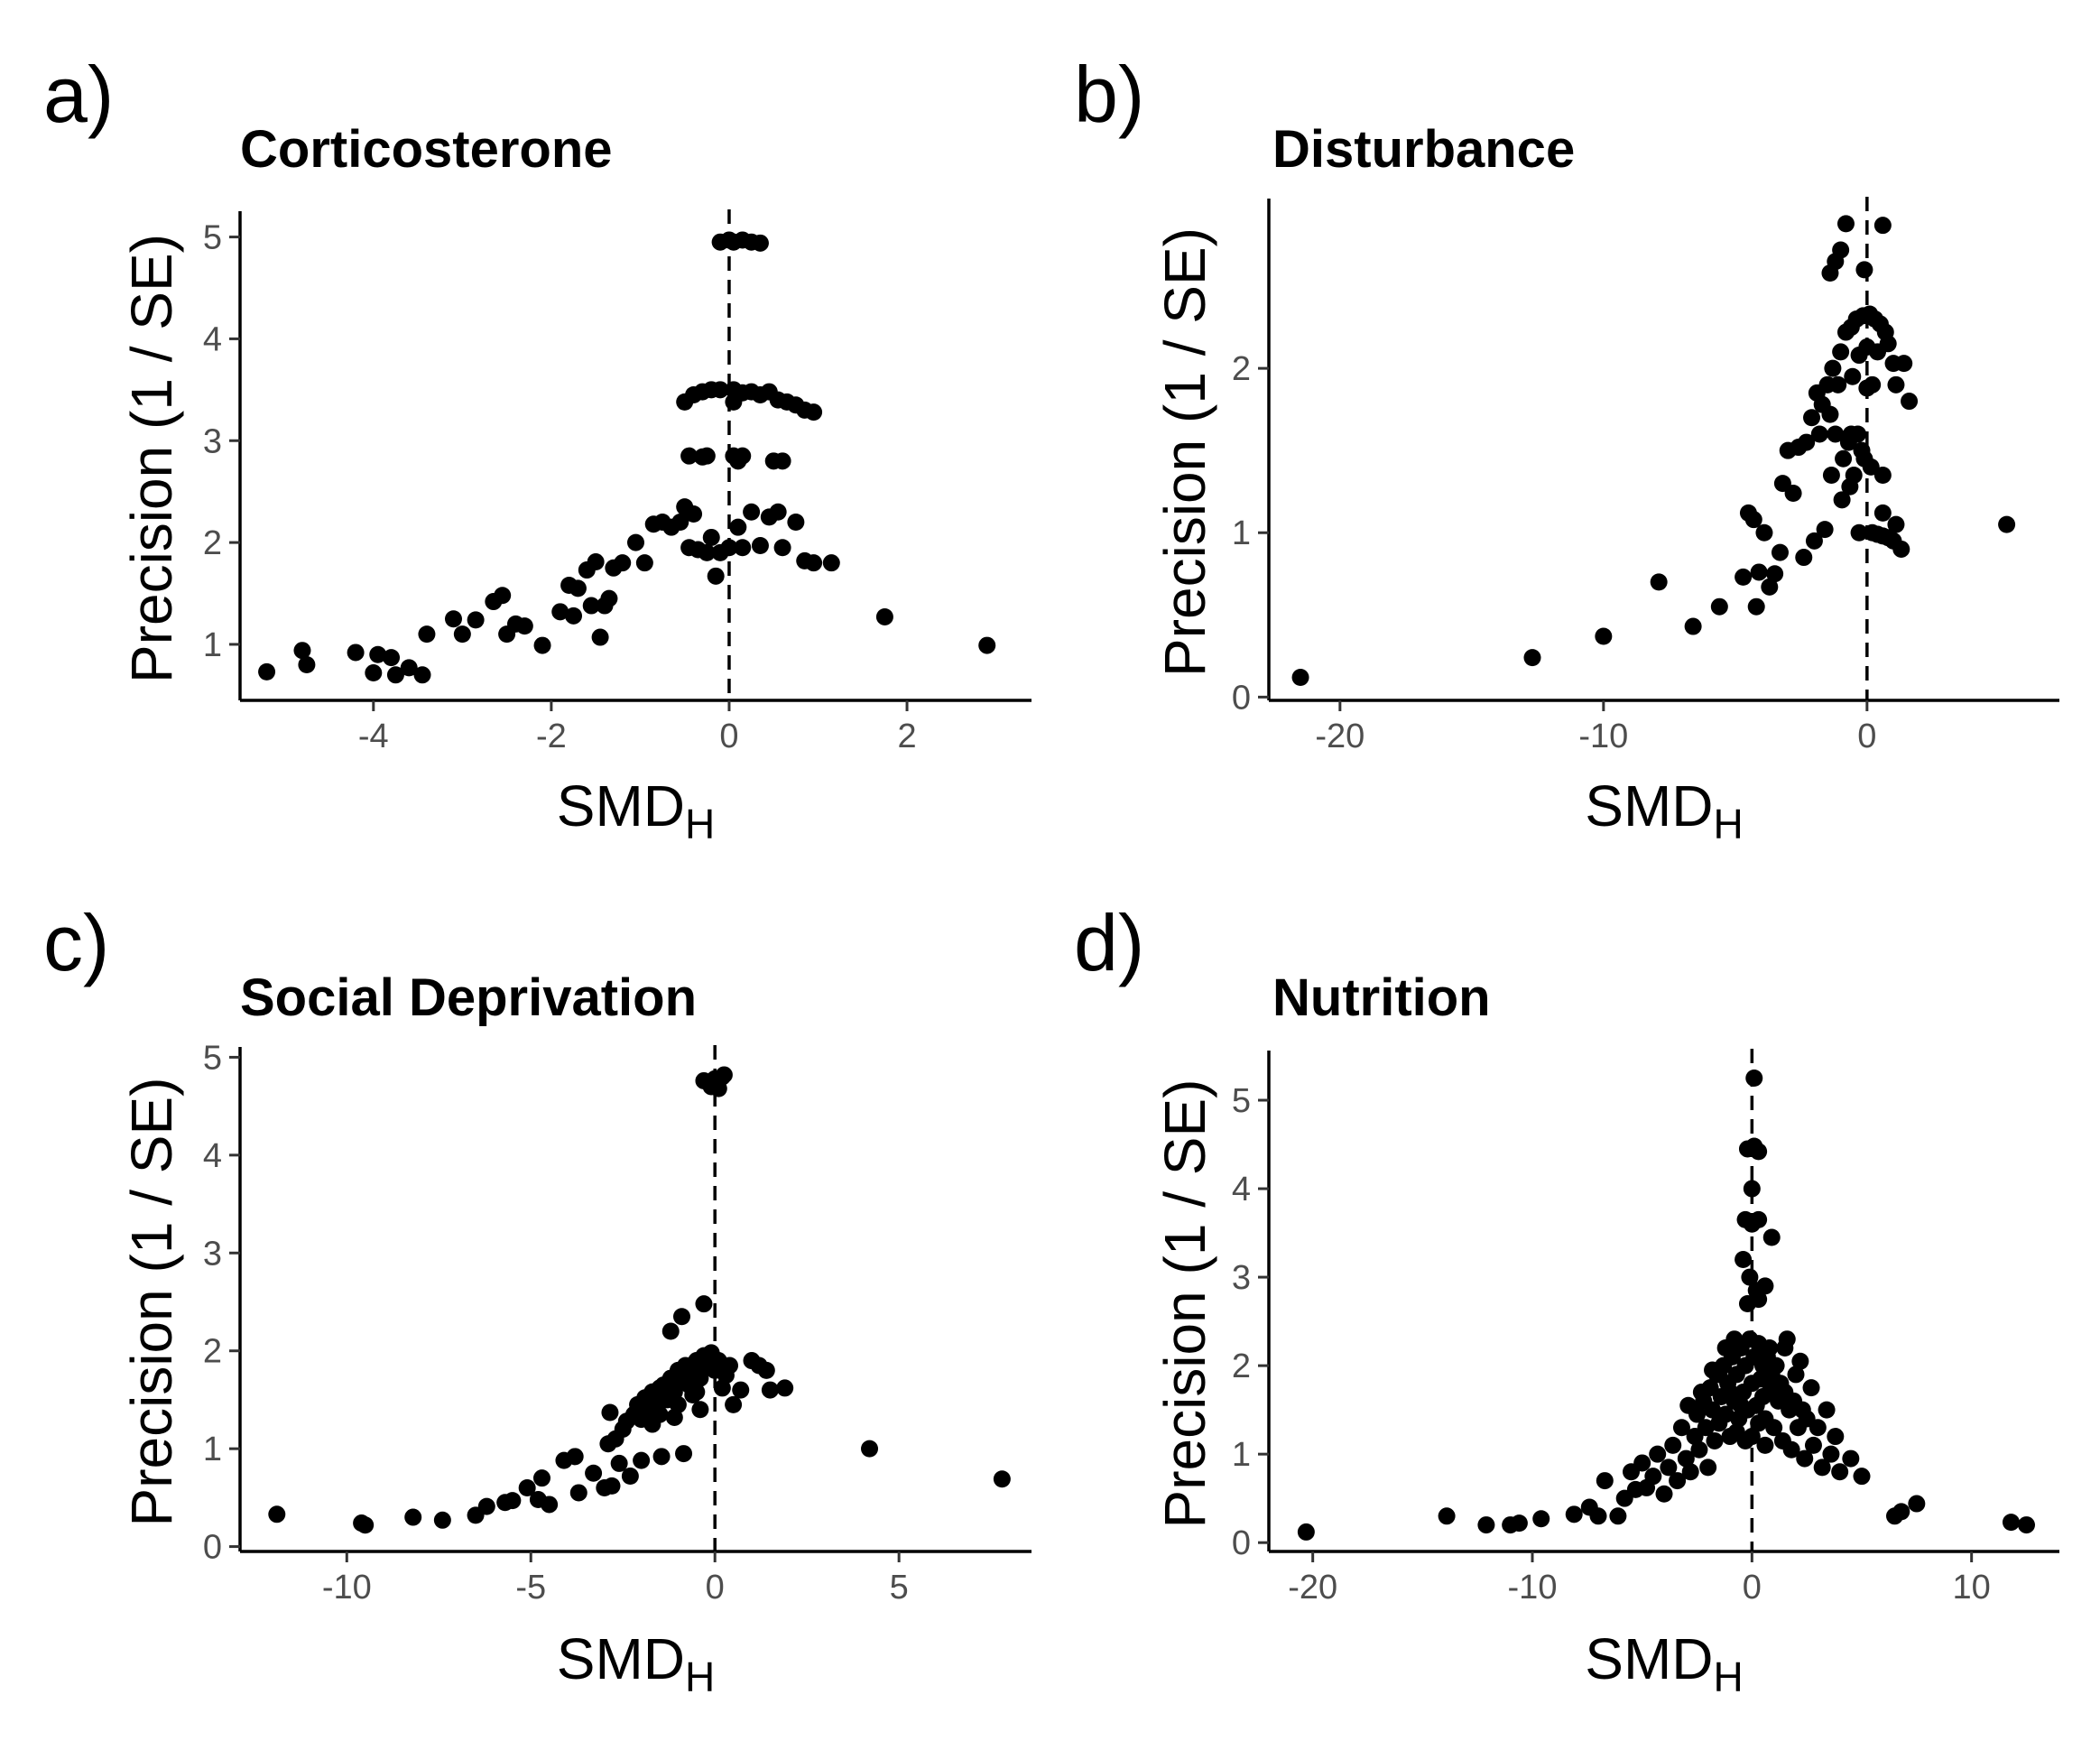 Image resolution: width=2100 pixels, height=1741 pixels. Describe the element at coordinates (1109, 94) in the screenshot. I see `panel-tag: b)` at that location.